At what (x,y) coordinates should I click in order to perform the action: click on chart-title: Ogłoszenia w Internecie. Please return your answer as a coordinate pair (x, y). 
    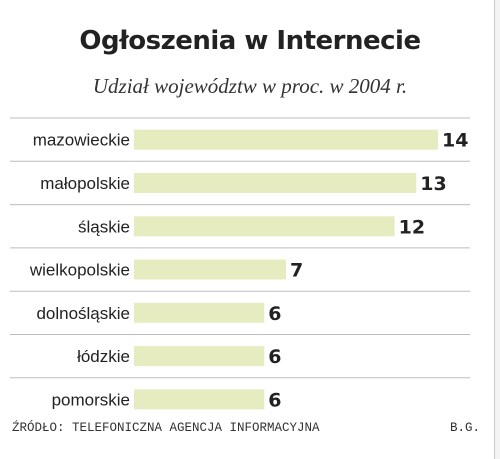
    Looking at the image, I should click on (250, 41).